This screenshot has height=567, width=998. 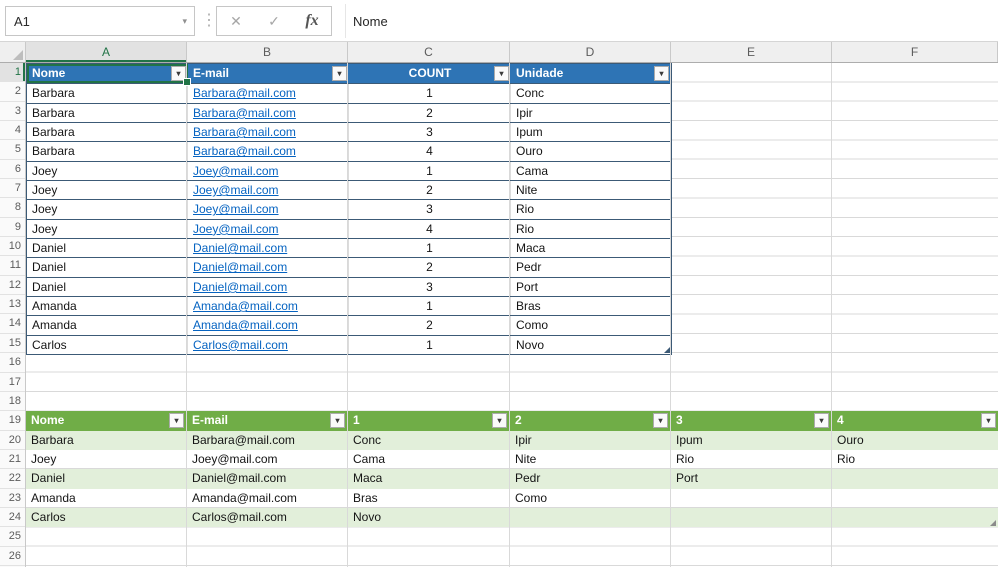 What do you see at coordinates (531, 497) in the screenshot?
I see `cell: Como` at bounding box center [531, 497].